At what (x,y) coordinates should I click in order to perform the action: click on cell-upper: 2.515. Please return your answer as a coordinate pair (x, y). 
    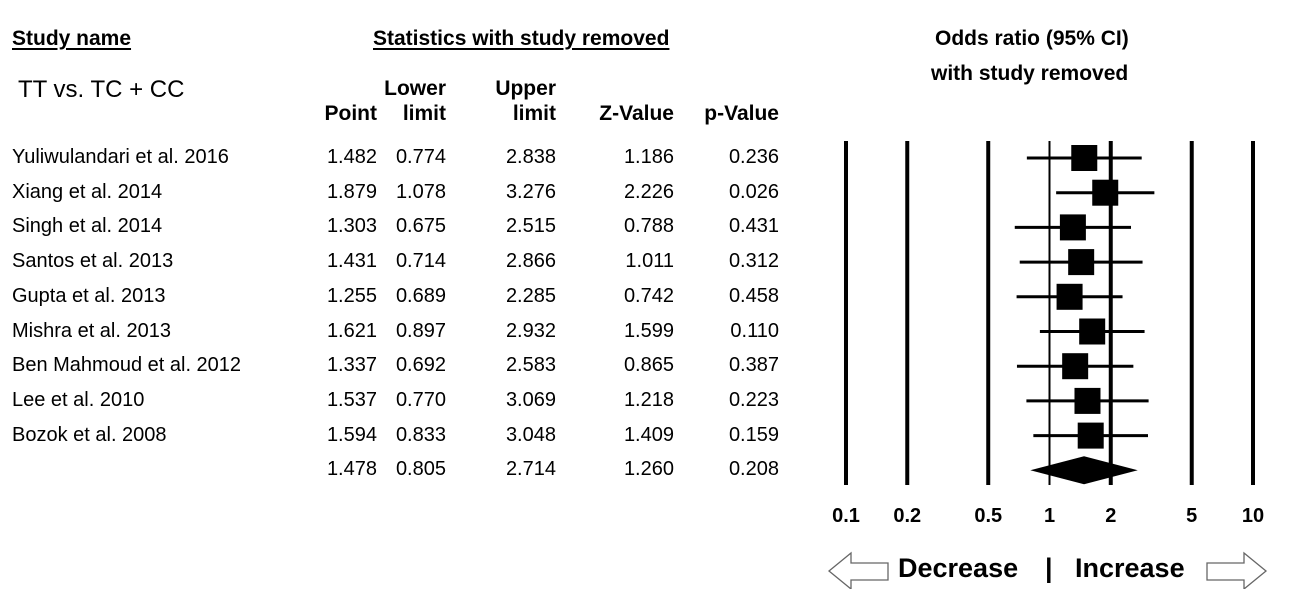
    Looking at the image, I should click on (530, 226).